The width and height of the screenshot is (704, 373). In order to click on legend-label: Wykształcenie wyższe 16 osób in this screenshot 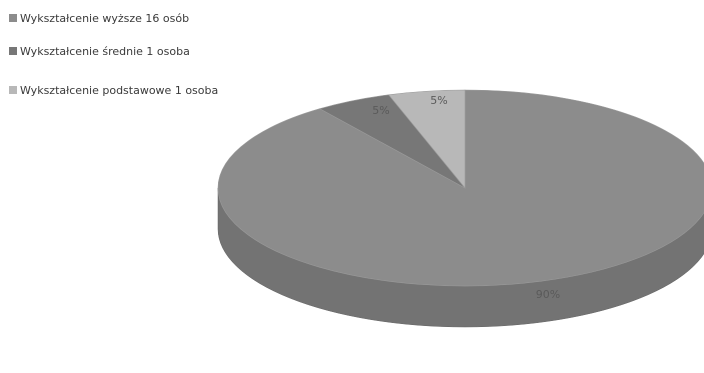, I will do `click(104, 18)`.